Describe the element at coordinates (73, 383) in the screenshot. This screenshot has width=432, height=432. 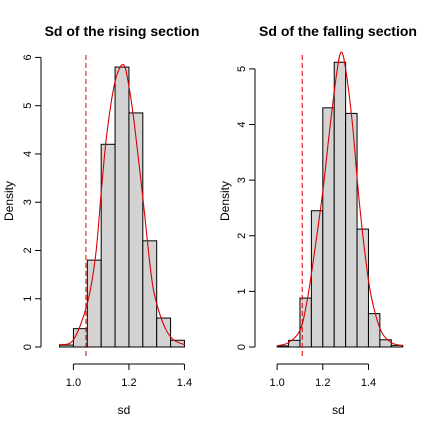
I see `chart-1-x-tick-label-1: 1.0` at that location.